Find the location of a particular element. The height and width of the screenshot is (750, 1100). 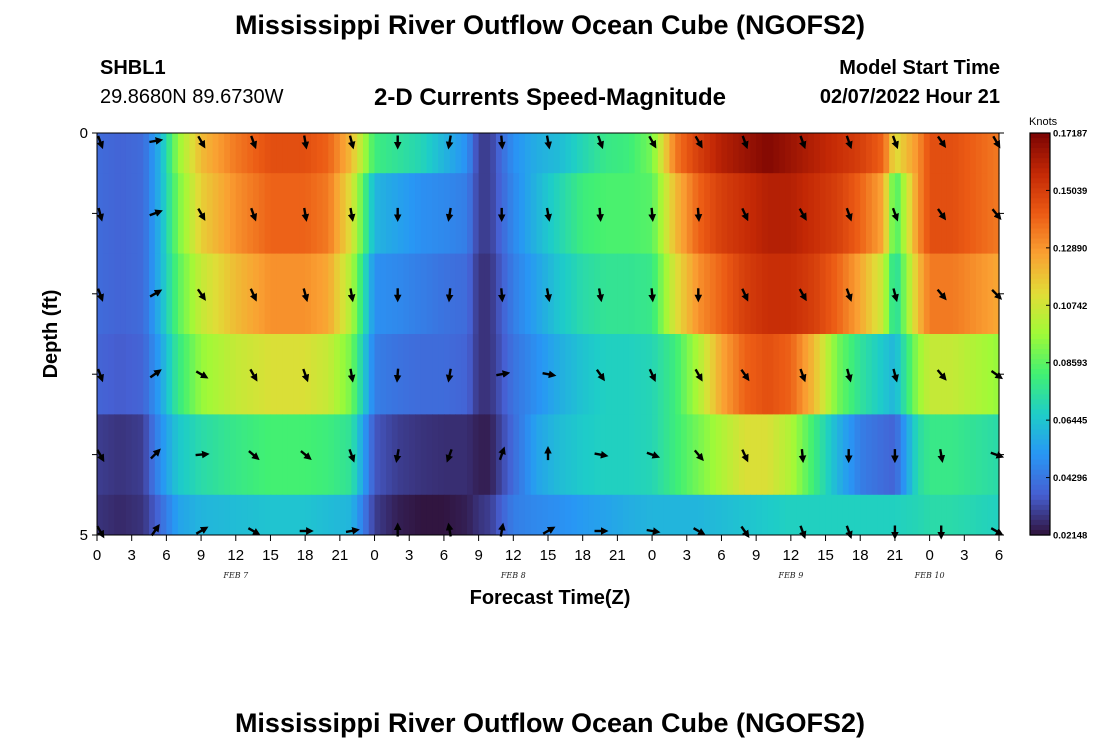

x-tick-label: 3 is located at coordinates (409, 555).